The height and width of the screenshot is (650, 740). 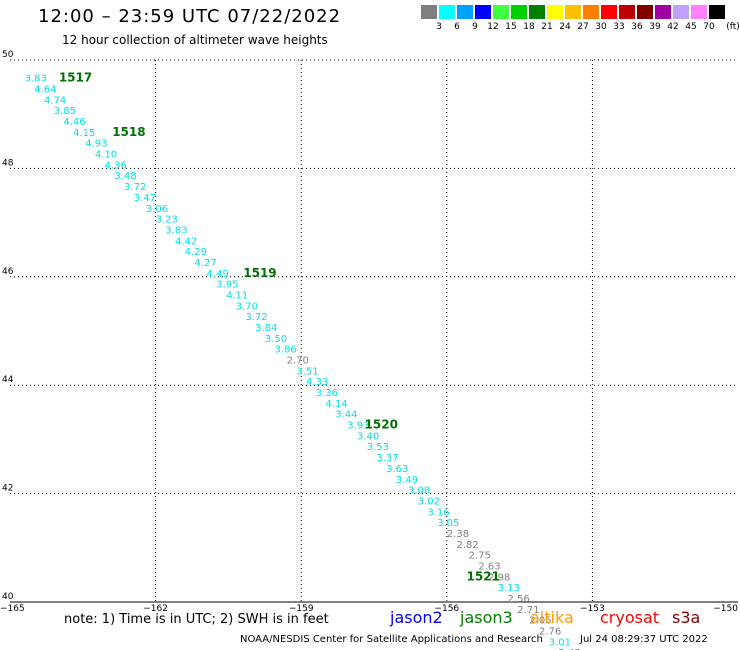 I want to click on legend-label: 39, so click(x=655, y=27).